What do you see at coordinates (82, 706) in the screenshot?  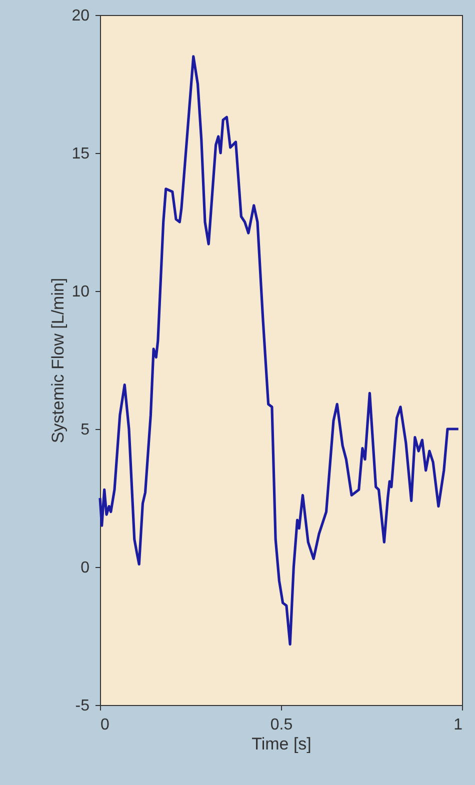 I see `y-tick-label: -5` at bounding box center [82, 706].